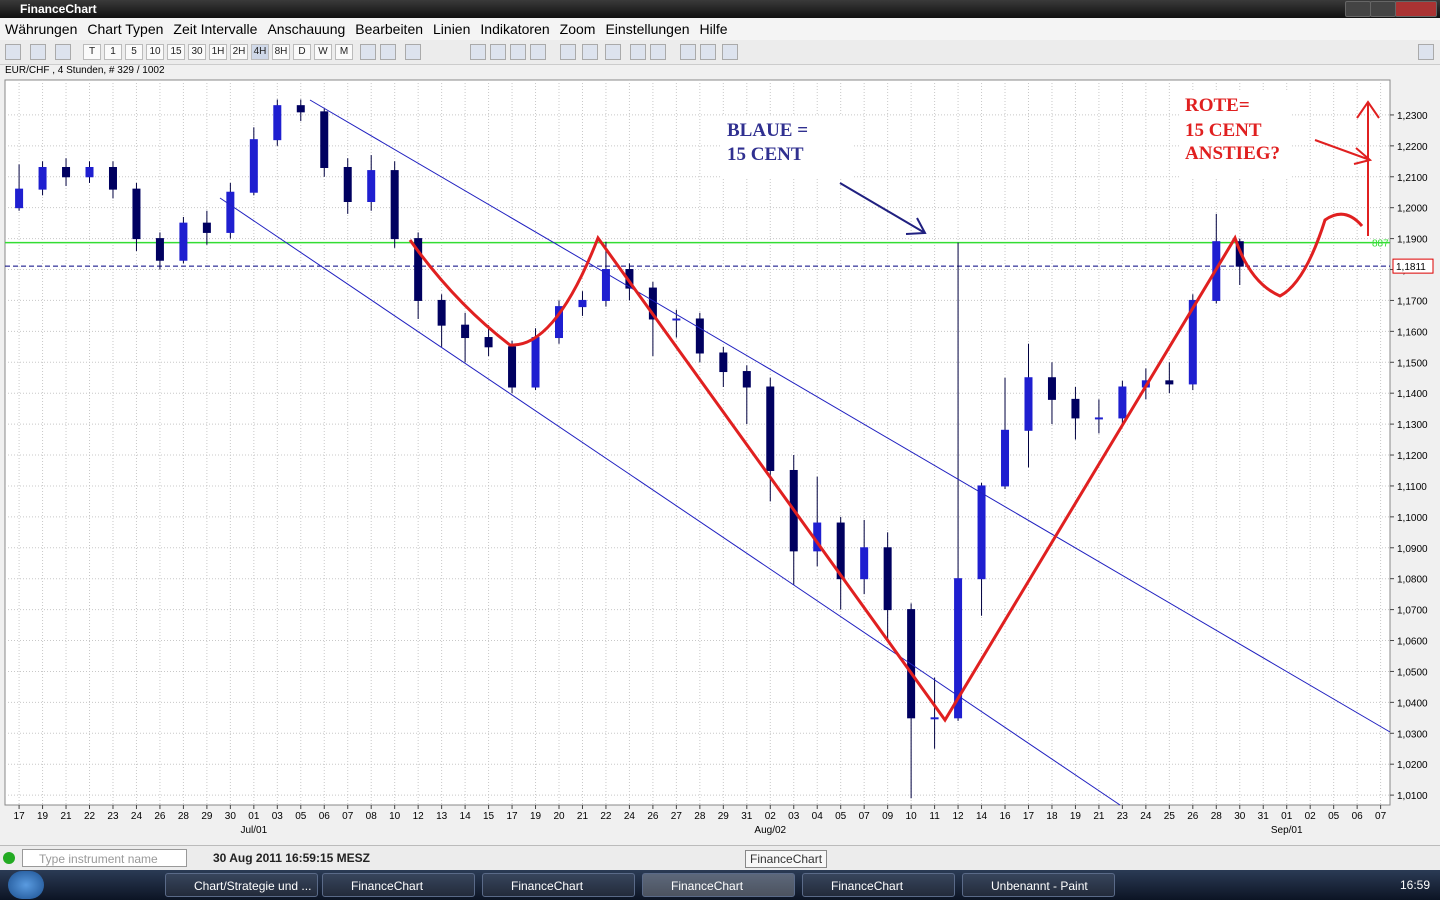 The height and width of the screenshot is (900, 1440). Describe the element at coordinates (1412, 611) in the screenshot. I see `y-tick-label: 1,0700` at that location.